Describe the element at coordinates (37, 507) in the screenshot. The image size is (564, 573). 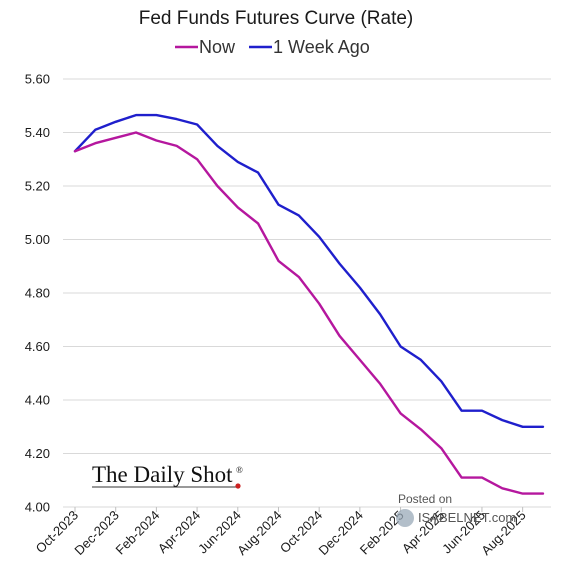
I see `y-tick-label: 4.00` at that location.